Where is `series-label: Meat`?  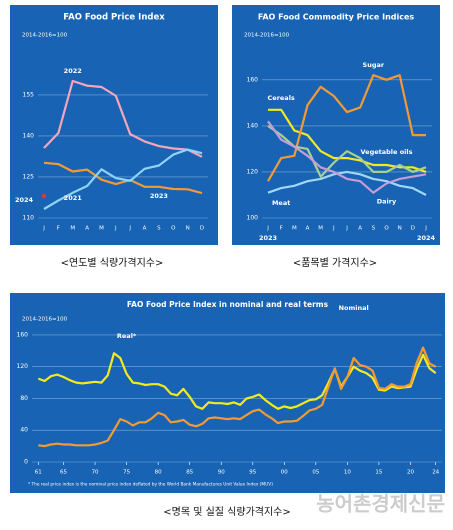
series-label: Meat is located at coordinates (281, 203).